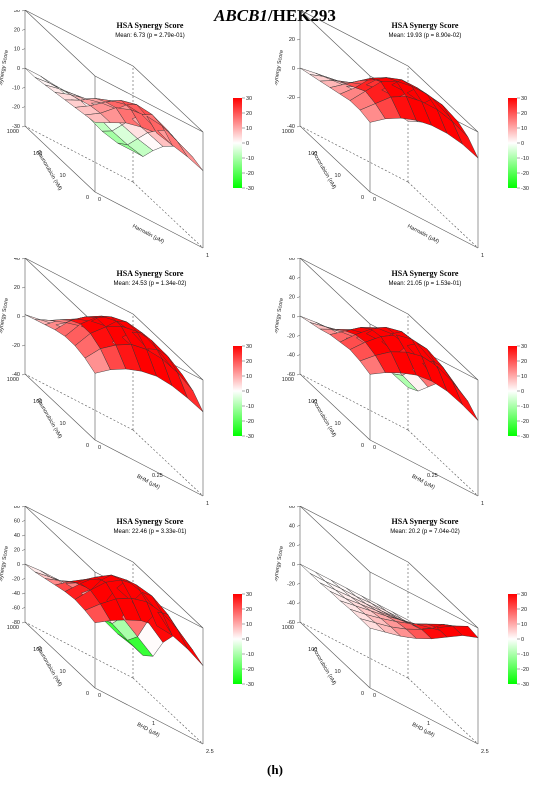  What do you see at coordinates (431, 723) in the screenshot?
I see `y-axis: 0 1 2.5 BHD (μM)` at bounding box center [431, 723].